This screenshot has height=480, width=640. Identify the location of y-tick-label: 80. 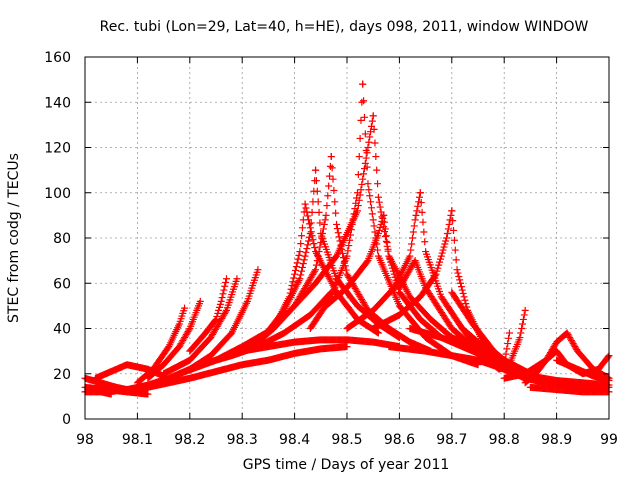
(62, 239).